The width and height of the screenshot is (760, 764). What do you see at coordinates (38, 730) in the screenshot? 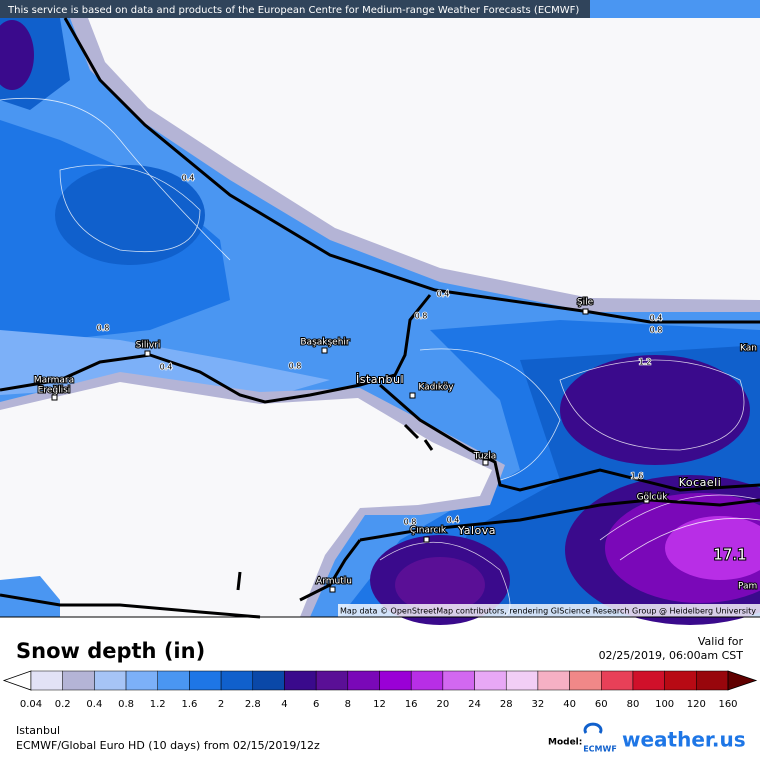
I see `location: Istanbul` at bounding box center [38, 730].